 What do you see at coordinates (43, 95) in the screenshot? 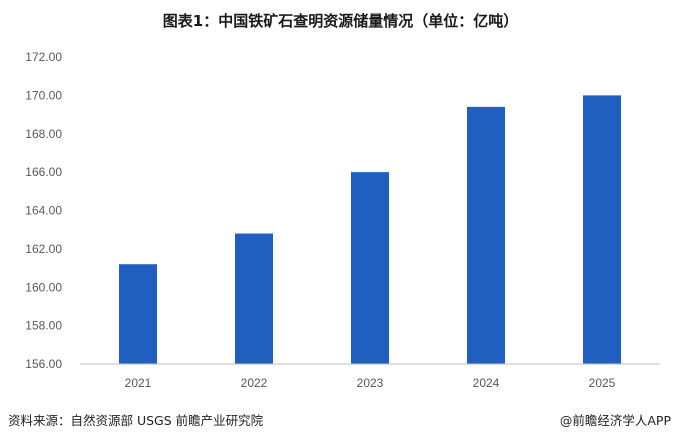
I see `y-tick-label: 170.00` at bounding box center [43, 95].